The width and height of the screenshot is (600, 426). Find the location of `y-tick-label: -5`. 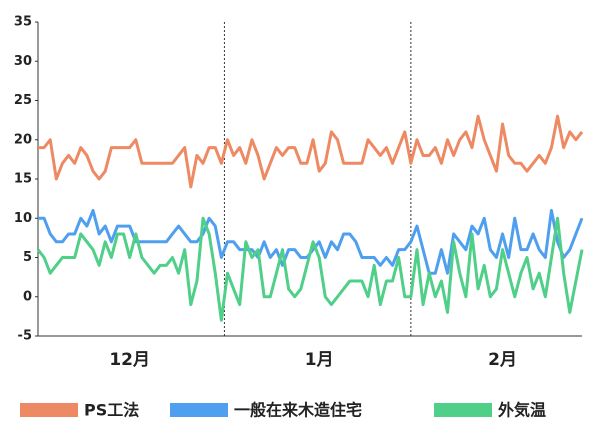

y-tick-label: -5 is located at coordinates (25, 336).